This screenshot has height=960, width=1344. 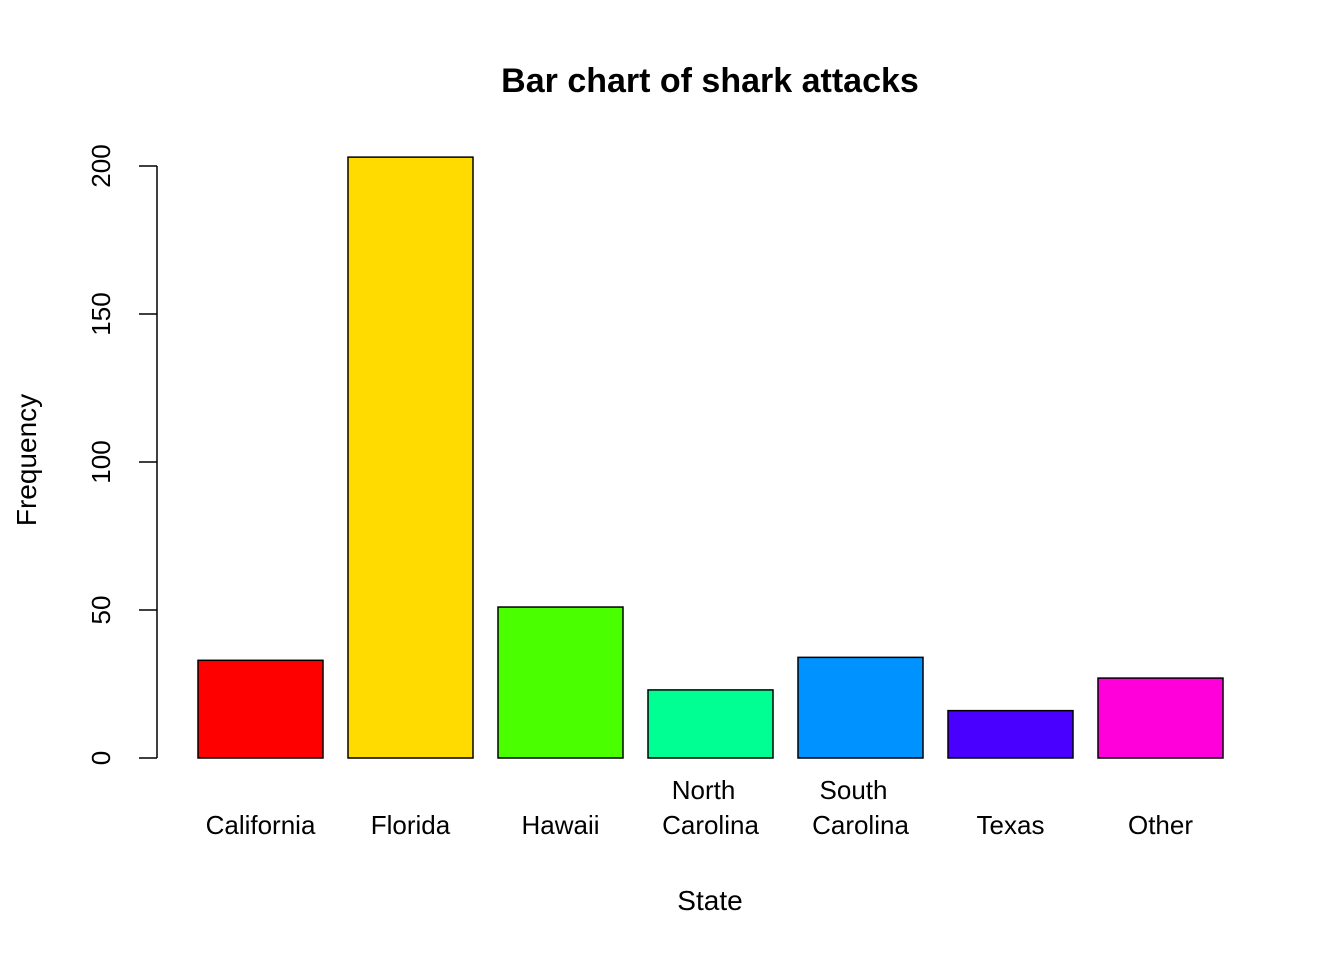 I want to click on x-axis-label: State, so click(x=709, y=900).